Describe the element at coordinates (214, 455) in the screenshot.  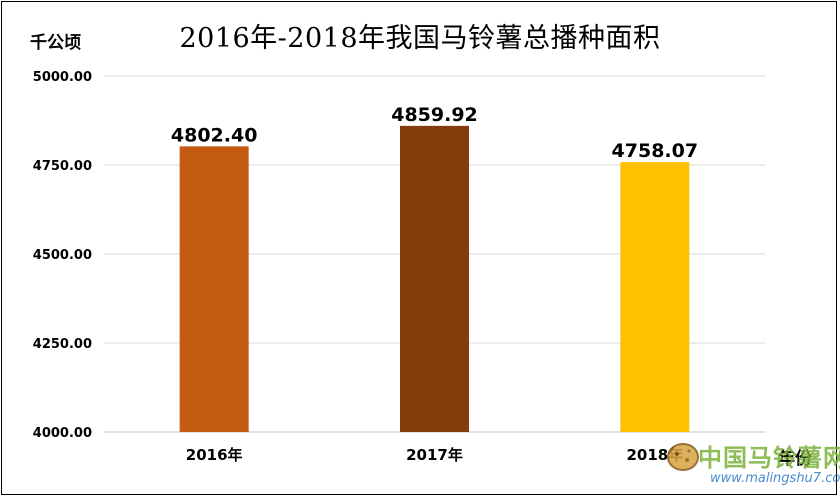
I see `x-tick-label: 2016年` at that location.